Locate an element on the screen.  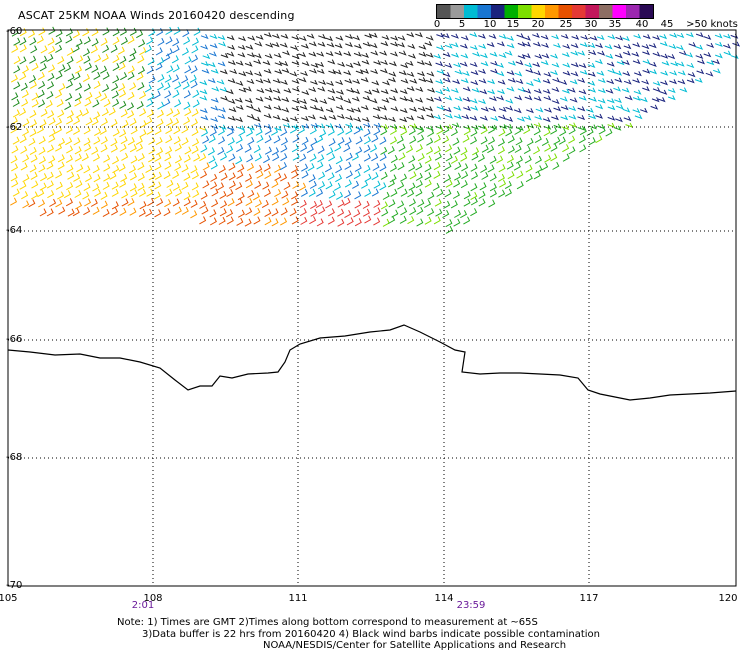
legend-label: 45 is located at coordinates (667, 24).